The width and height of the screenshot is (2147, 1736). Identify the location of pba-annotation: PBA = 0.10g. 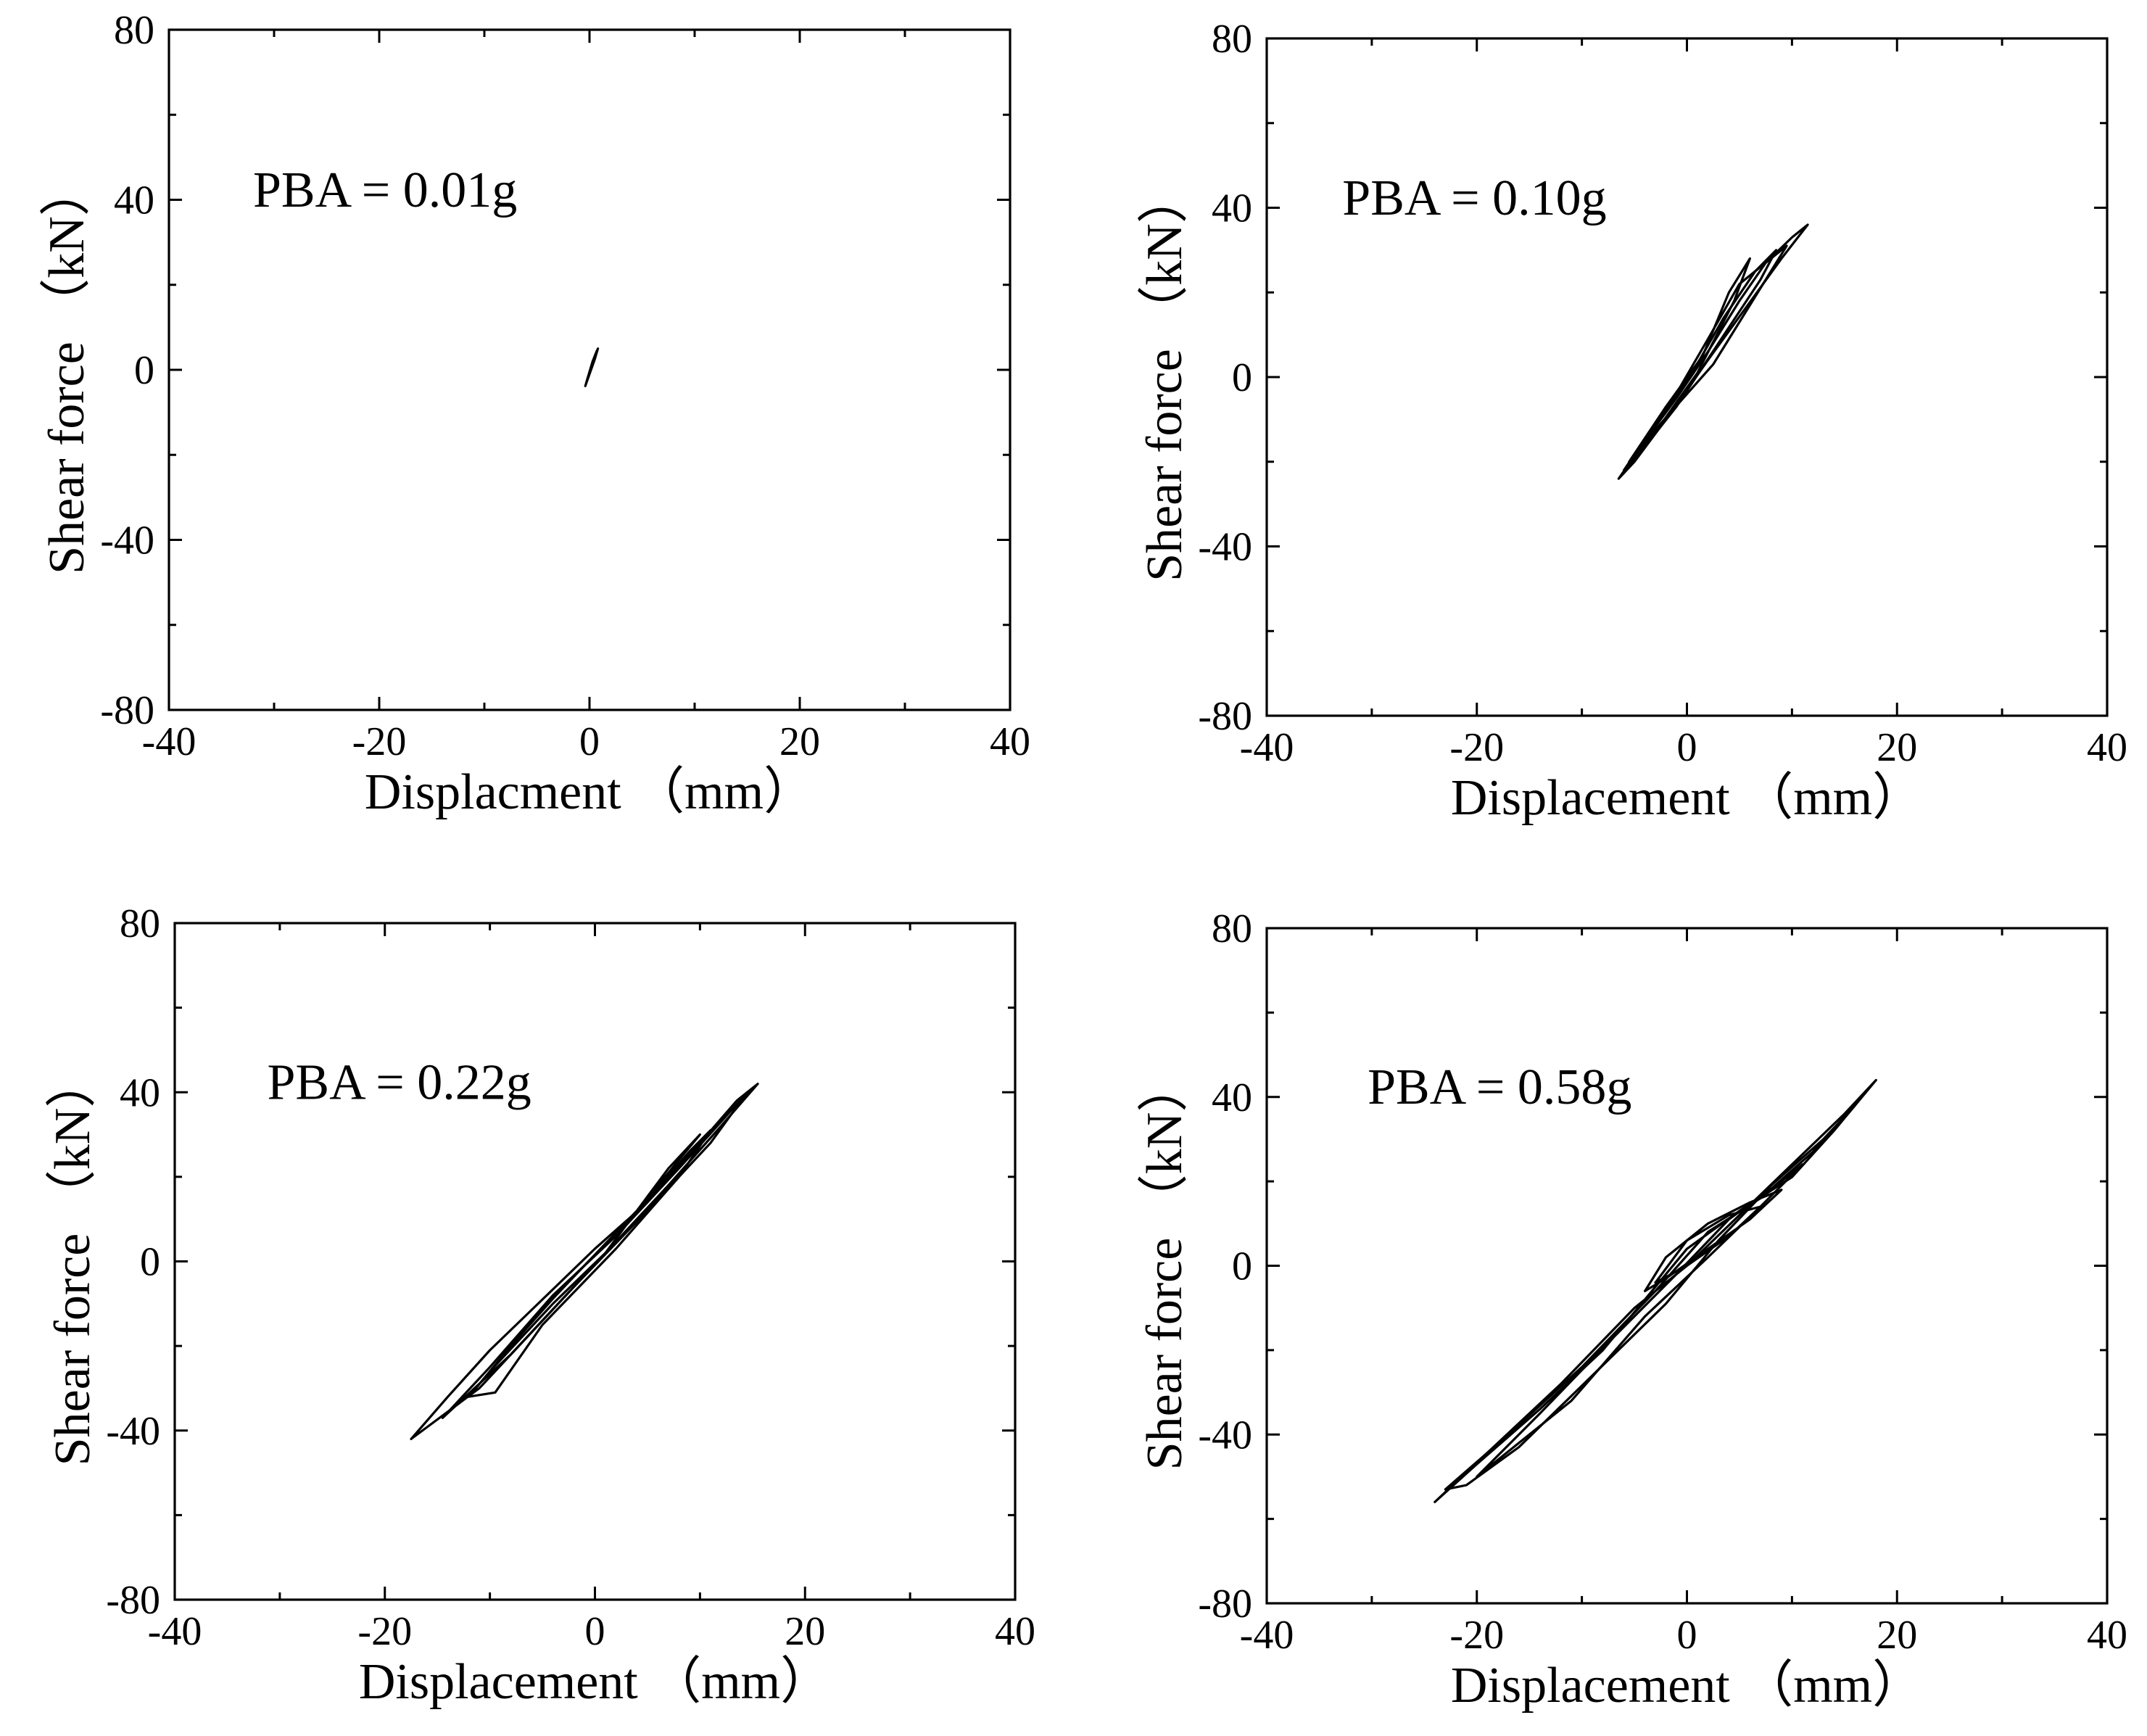
(1474, 198).